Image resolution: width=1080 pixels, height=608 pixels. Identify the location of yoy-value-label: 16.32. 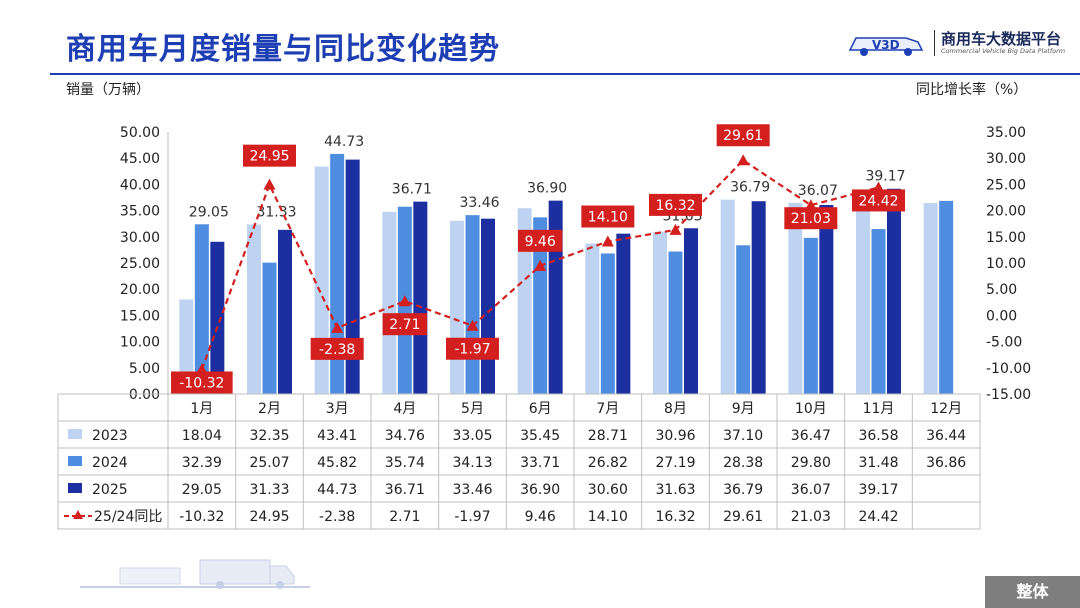
(675, 206).